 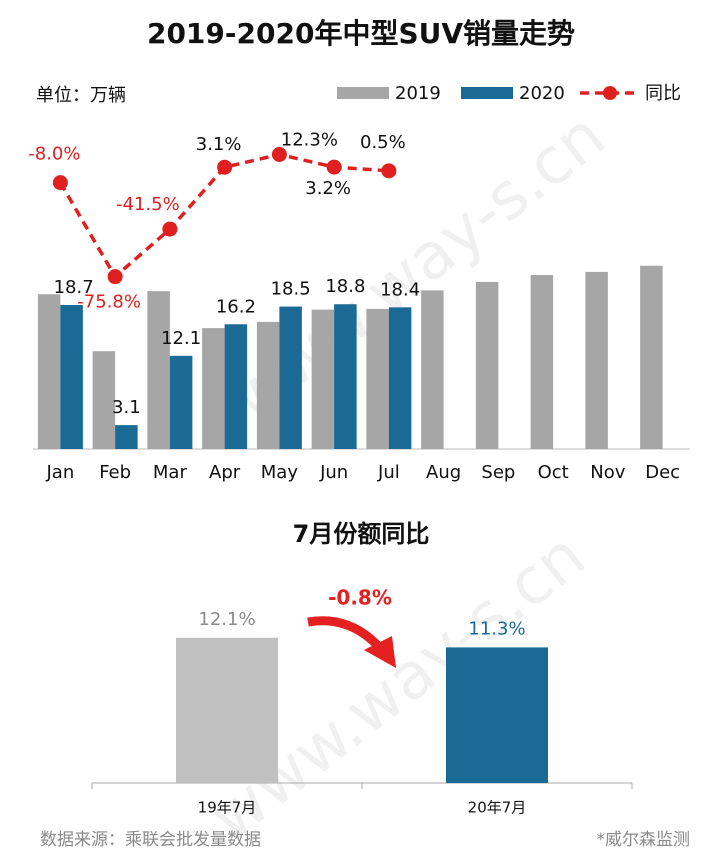 I want to click on data-label: 12.3%, so click(x=309, y=139).